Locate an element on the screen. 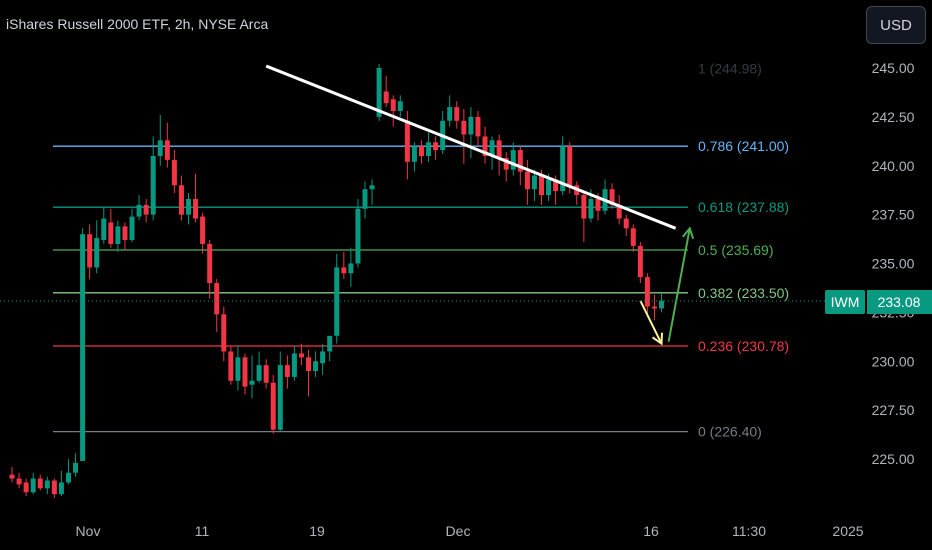 This screenshot has height=550, width=932. time-tick-label: 11 is located at coordinates (202, 531).